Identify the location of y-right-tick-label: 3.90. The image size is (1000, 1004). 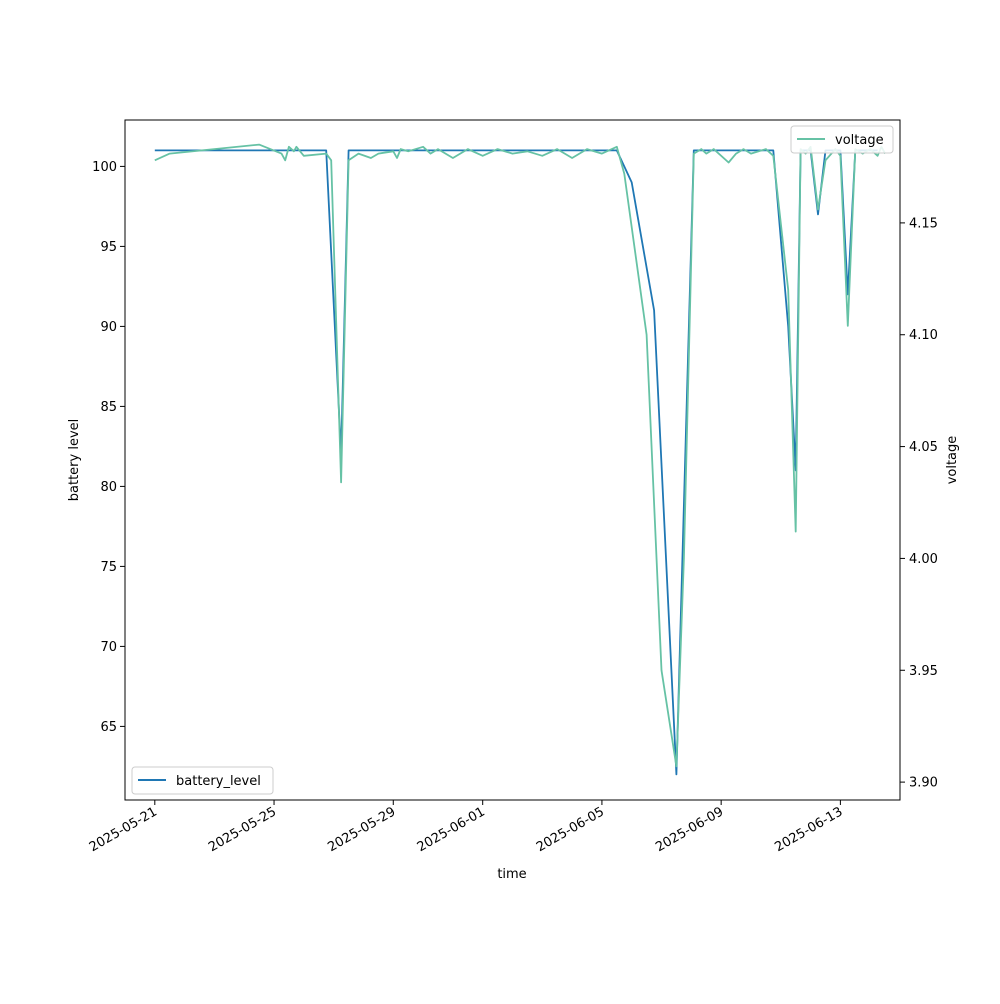
(923, 783).